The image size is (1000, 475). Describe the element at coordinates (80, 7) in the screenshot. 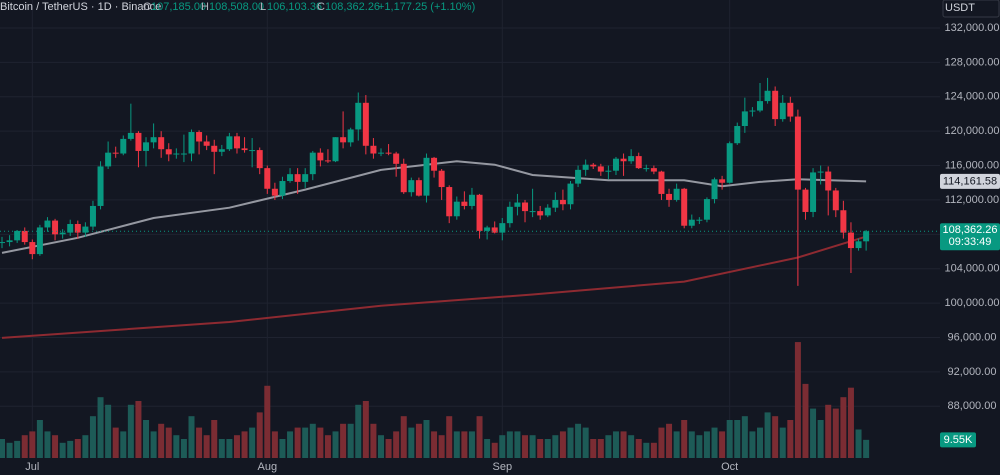

I see `symbol: Bitcoin / TetherUS · 1D · Binance` at that location.